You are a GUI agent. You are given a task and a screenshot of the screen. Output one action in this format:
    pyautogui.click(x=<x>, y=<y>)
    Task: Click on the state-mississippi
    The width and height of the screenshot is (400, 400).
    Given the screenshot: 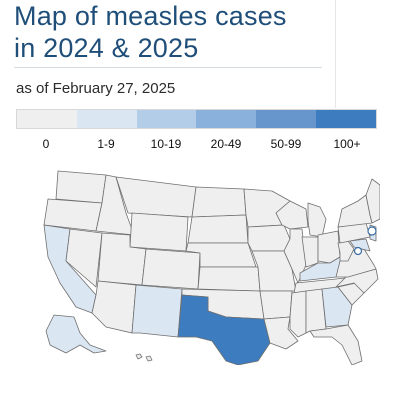 What is the action you would take?
    pyautogui.click(x=298, y=314)
    